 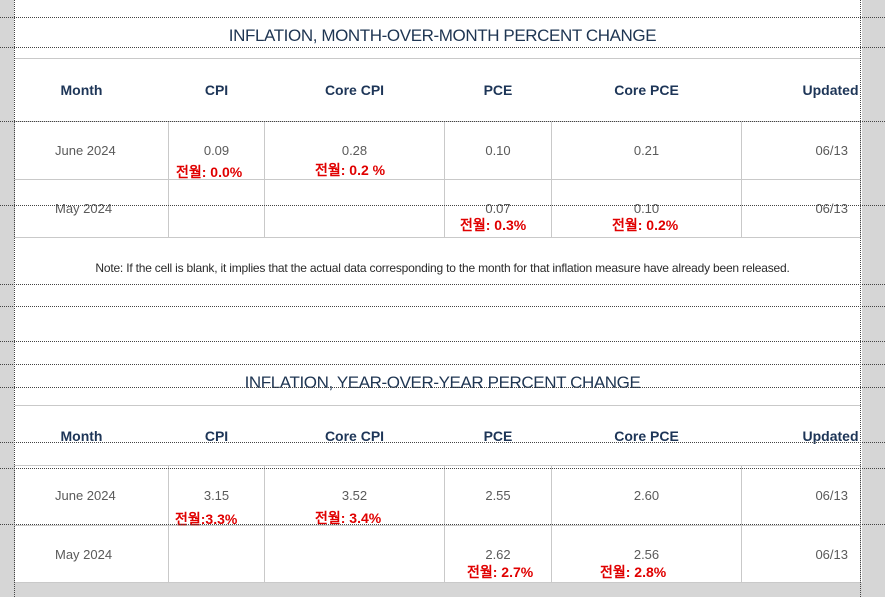 I want to click on mom-june-cpi-annotation: 전월: 0.0%, so click(x=209, y=172).